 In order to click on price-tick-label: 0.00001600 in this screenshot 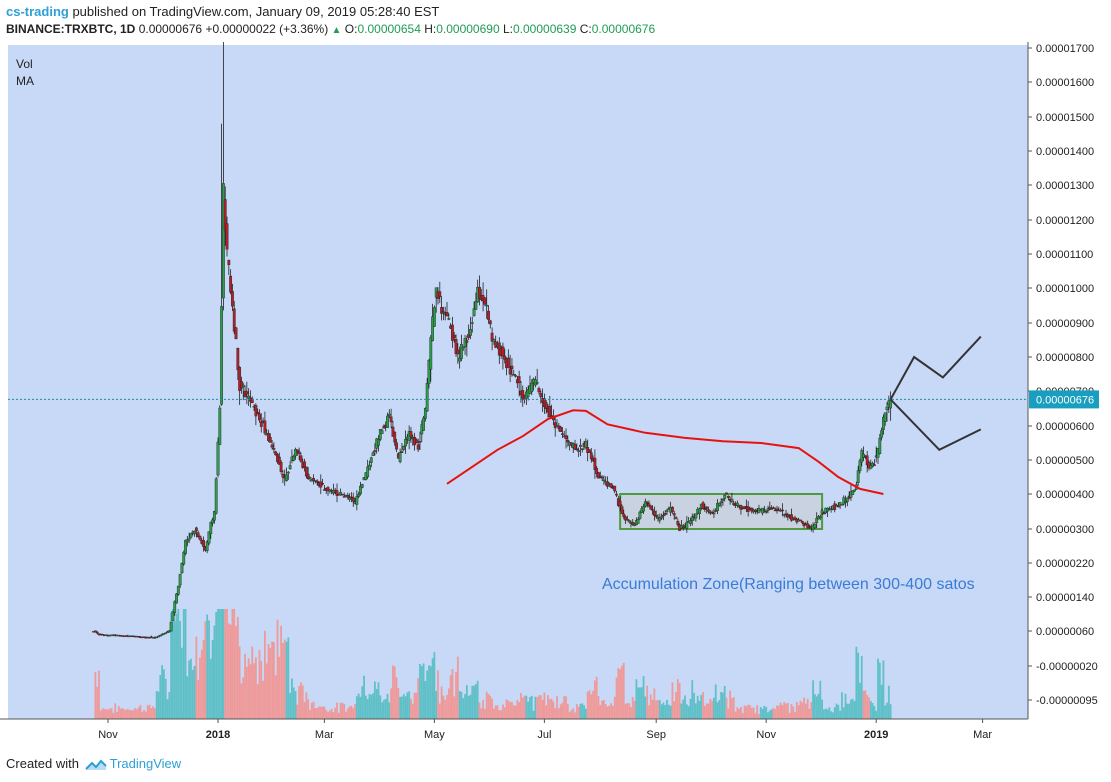, I will do `click(1065, 83)`.